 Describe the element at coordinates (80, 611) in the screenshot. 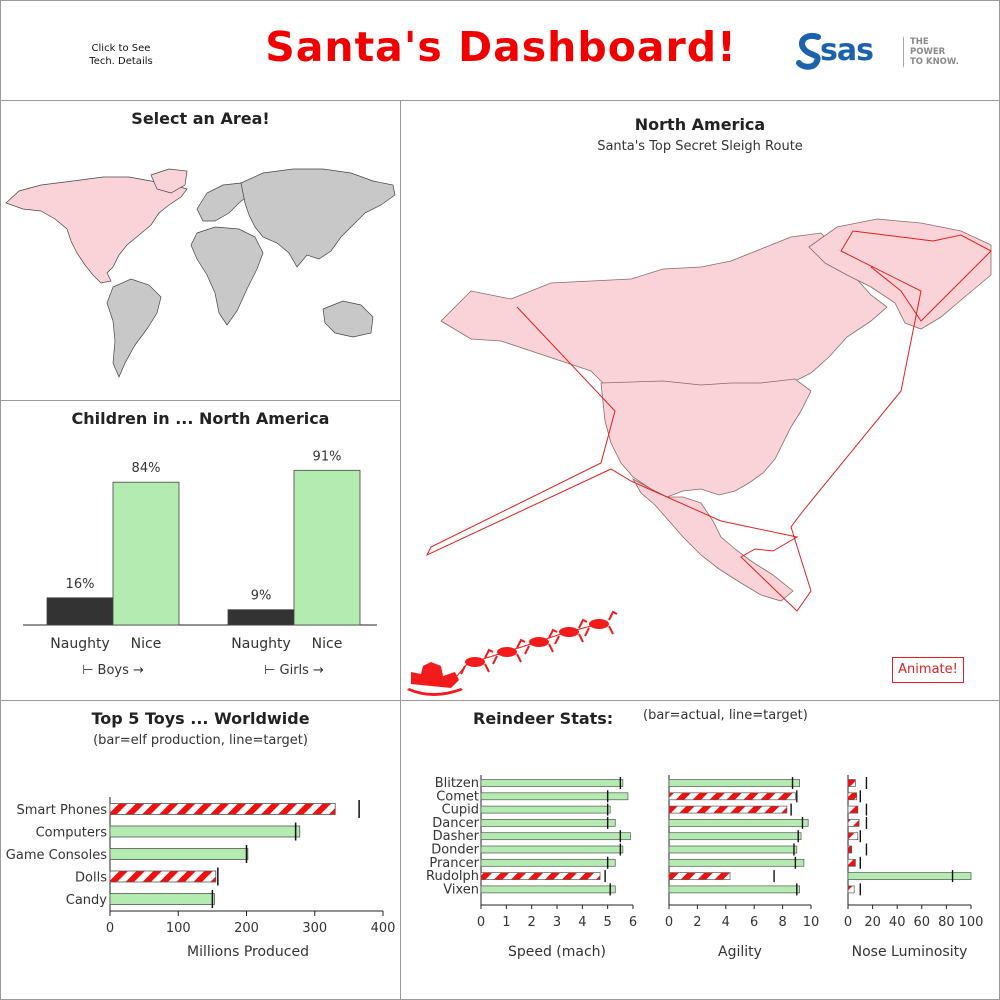

I see `children-bar-naughty` at that location.